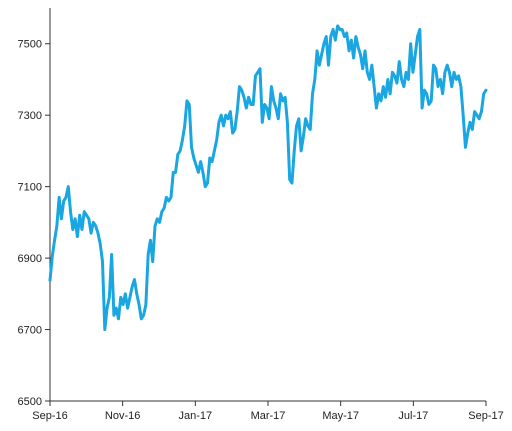  I want to click on y-tick-label: 6500, so click(30, 402).